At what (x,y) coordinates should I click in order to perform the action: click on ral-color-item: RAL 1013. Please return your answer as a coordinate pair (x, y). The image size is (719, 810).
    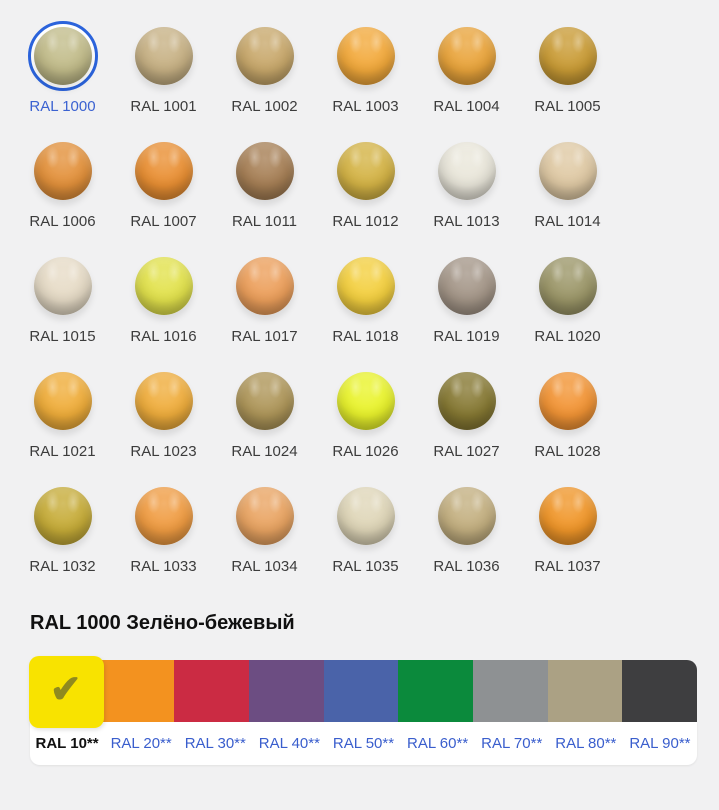
    Looking at the image, I should click on (466, 193).